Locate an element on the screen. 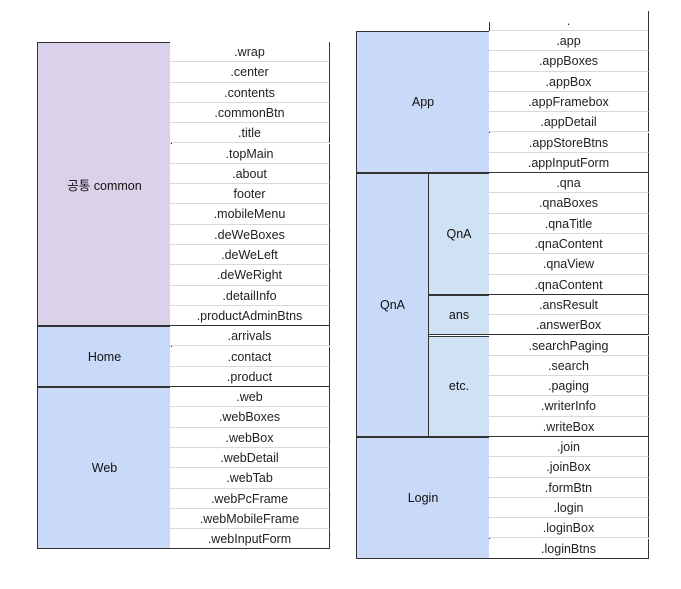 This screenshot has width=681, height=589. class-name-cell: .loginBtns is located at coordinates (569, 548).